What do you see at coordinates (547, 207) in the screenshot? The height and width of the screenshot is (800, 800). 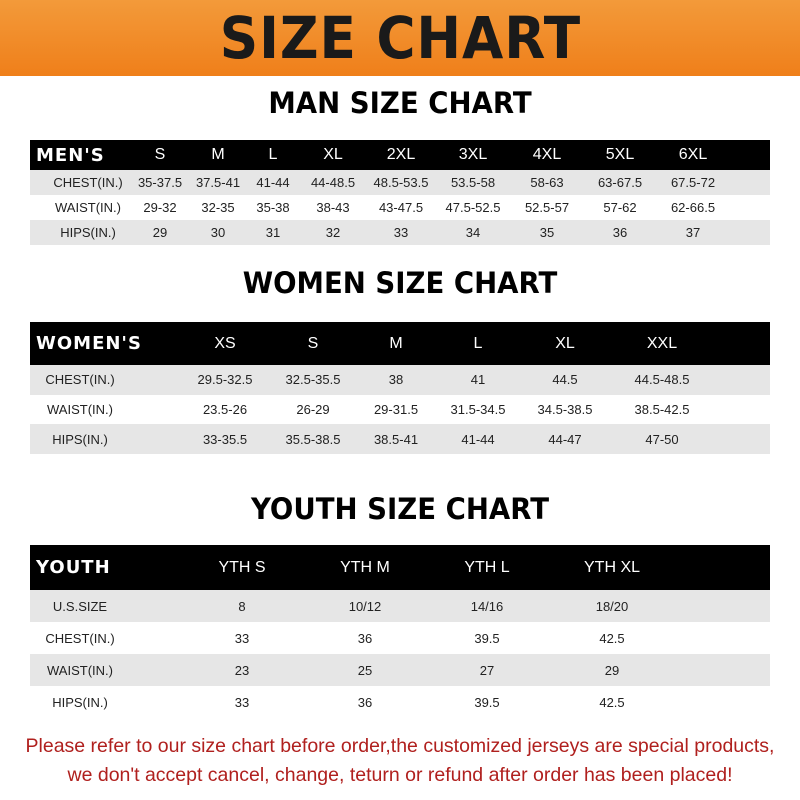 I see `table-cell: 52.5-57` at bounding box center [547, 207].